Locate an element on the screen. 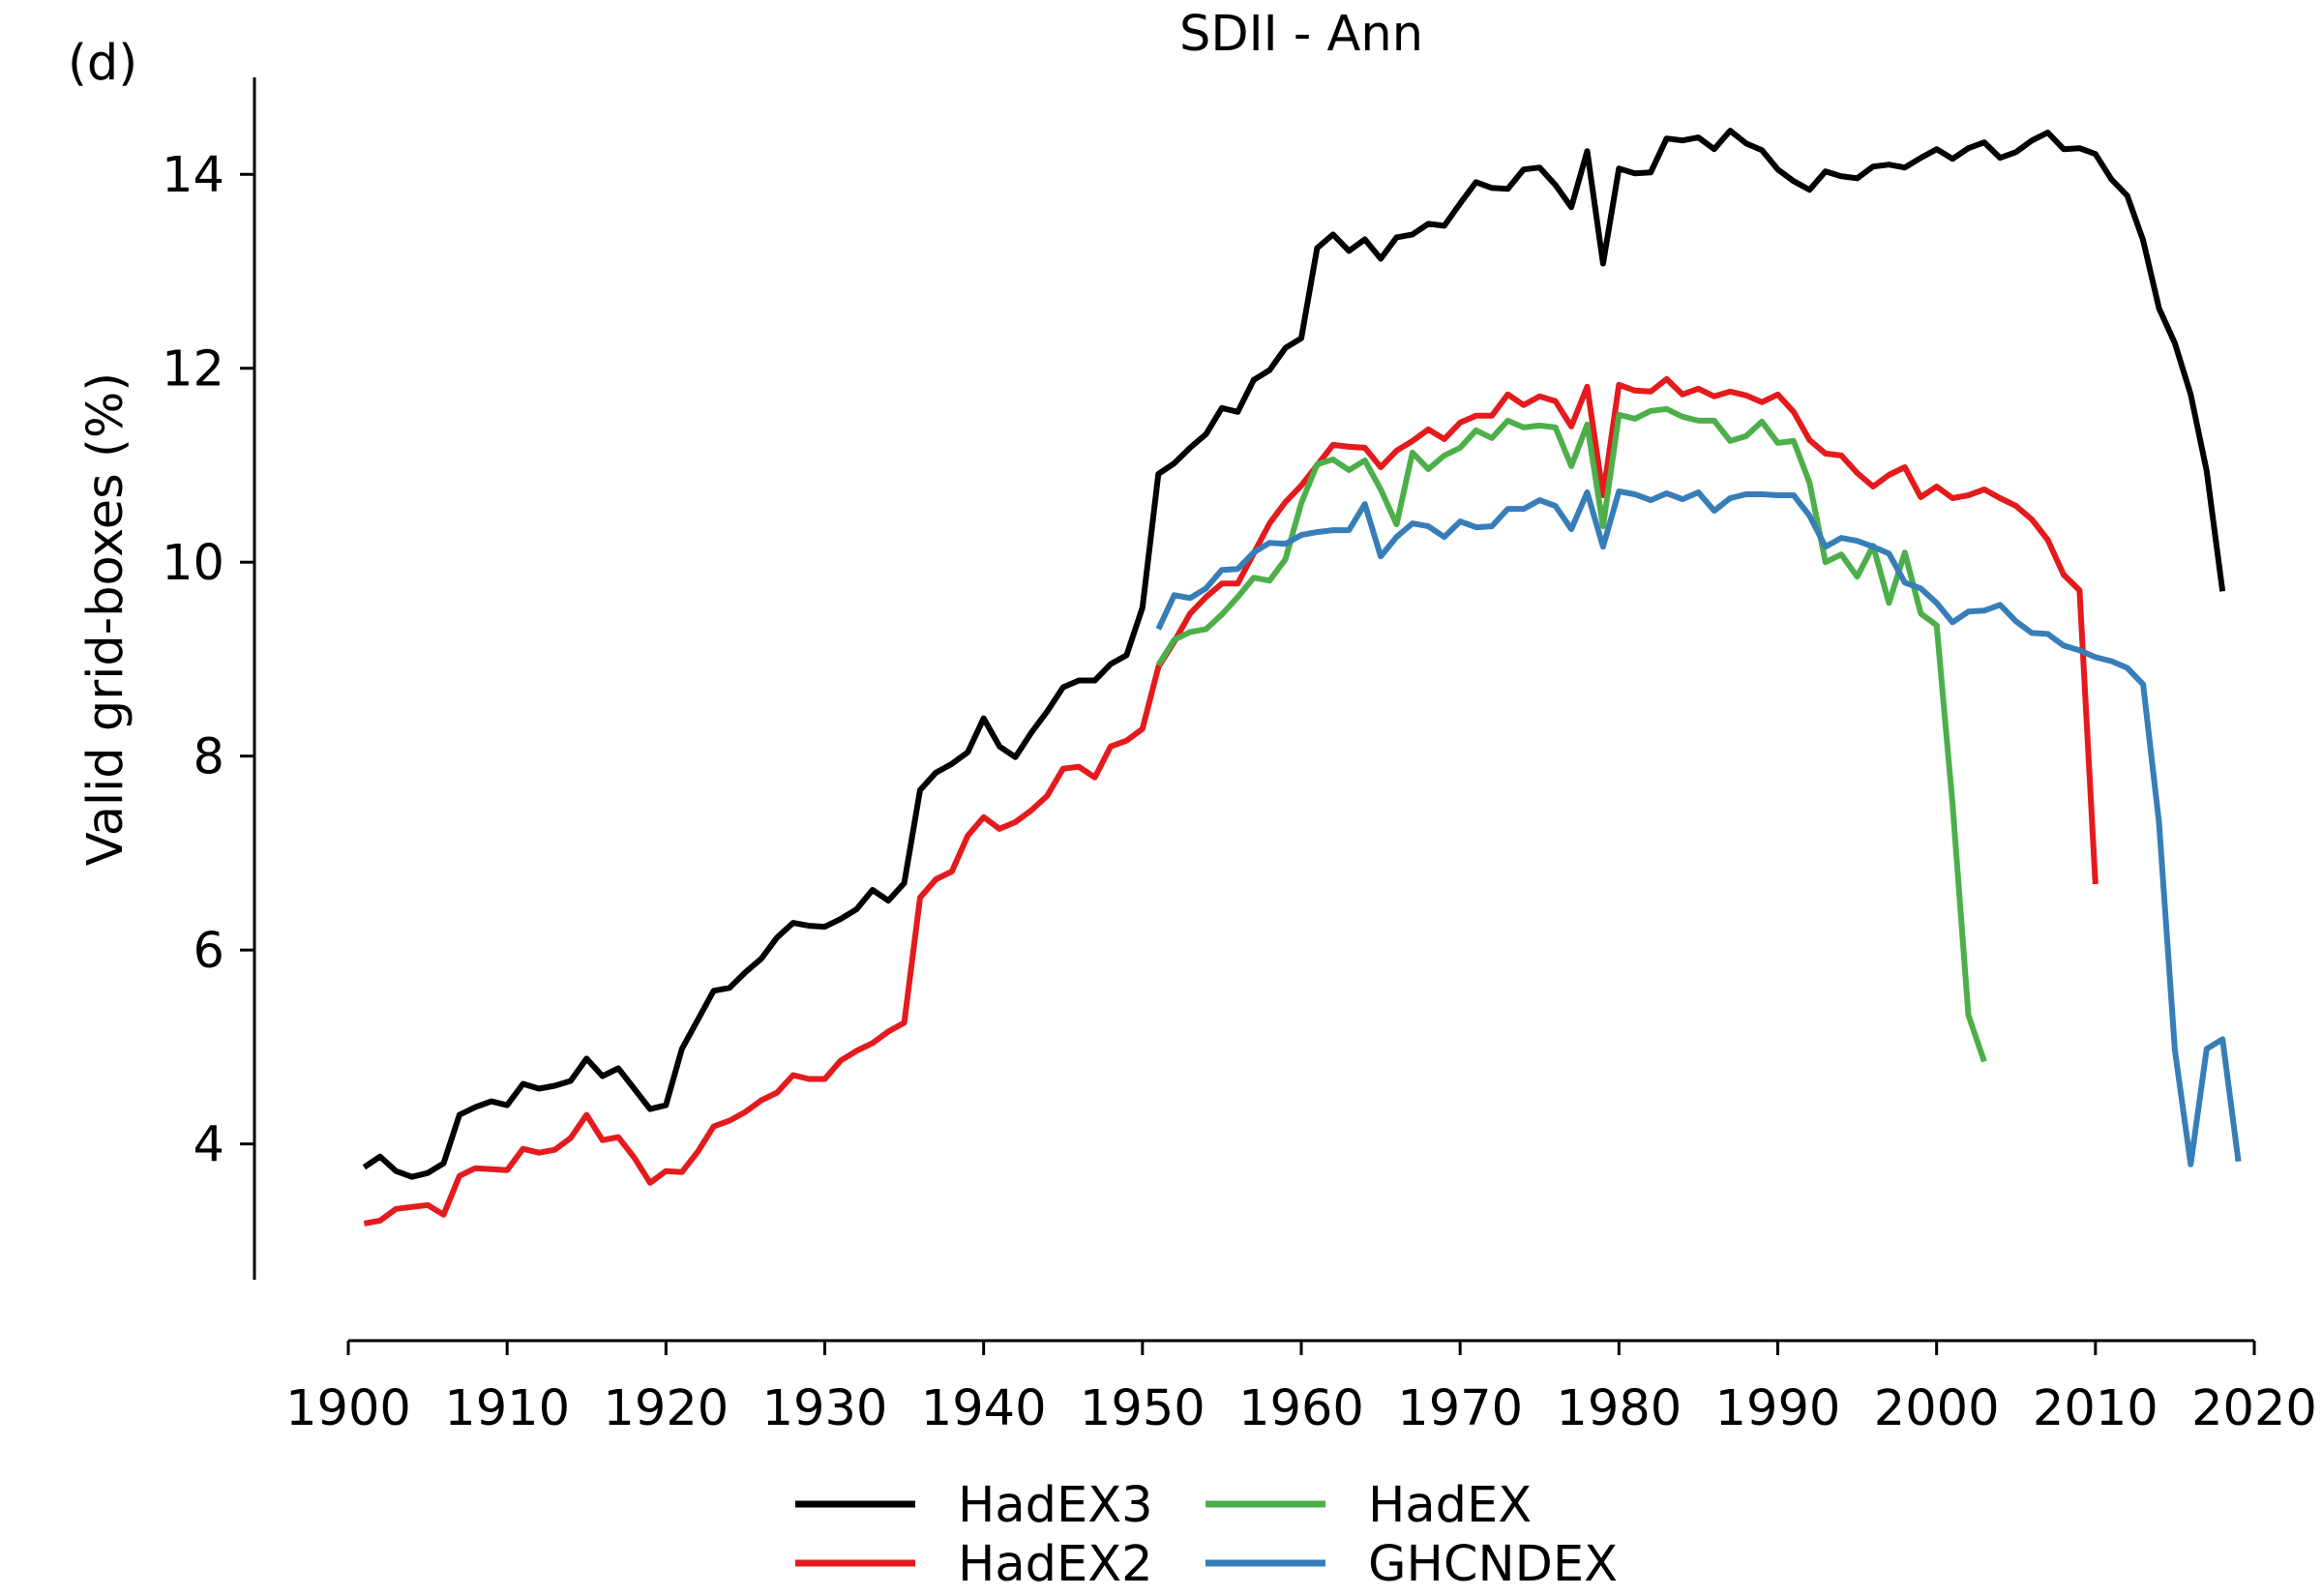 The height and width of the screenshot is (1596, 2322). x-tick-label: 1920 is located at coordinates (666, 1408).